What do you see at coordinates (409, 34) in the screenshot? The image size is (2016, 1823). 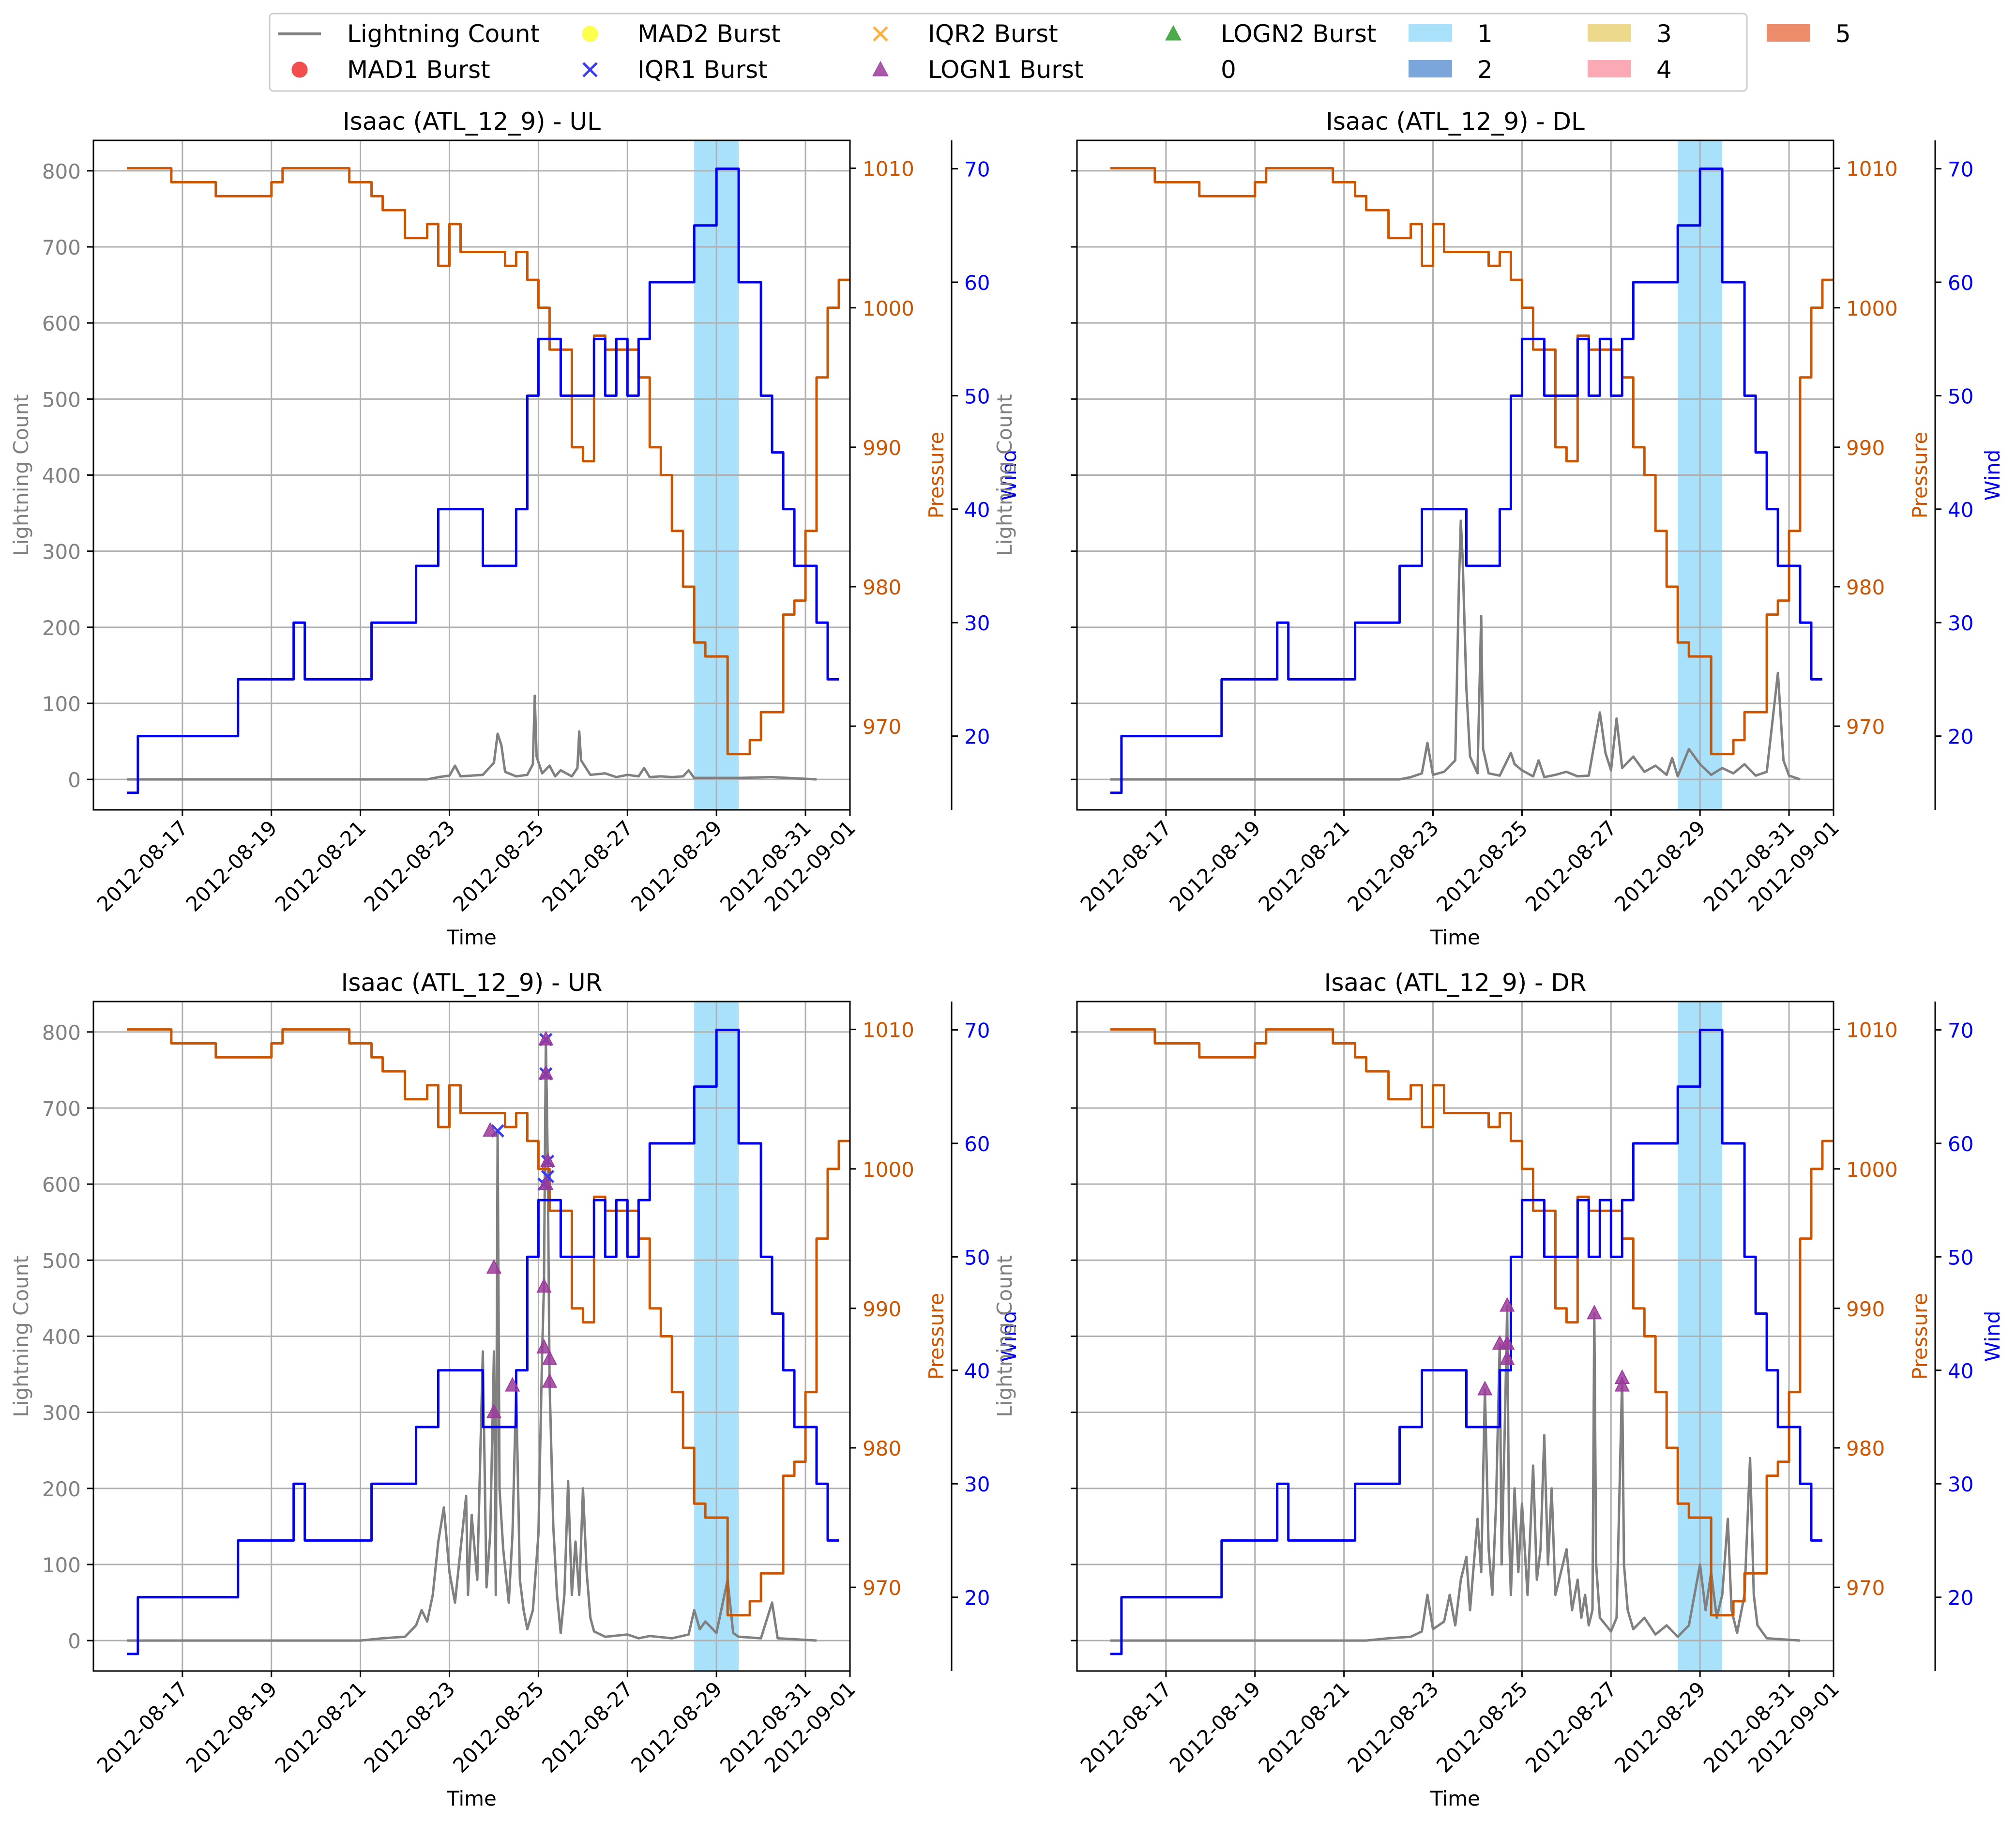 I see `legend-item-lightning-count: Lightning Count` at bounding box center [409, 34].